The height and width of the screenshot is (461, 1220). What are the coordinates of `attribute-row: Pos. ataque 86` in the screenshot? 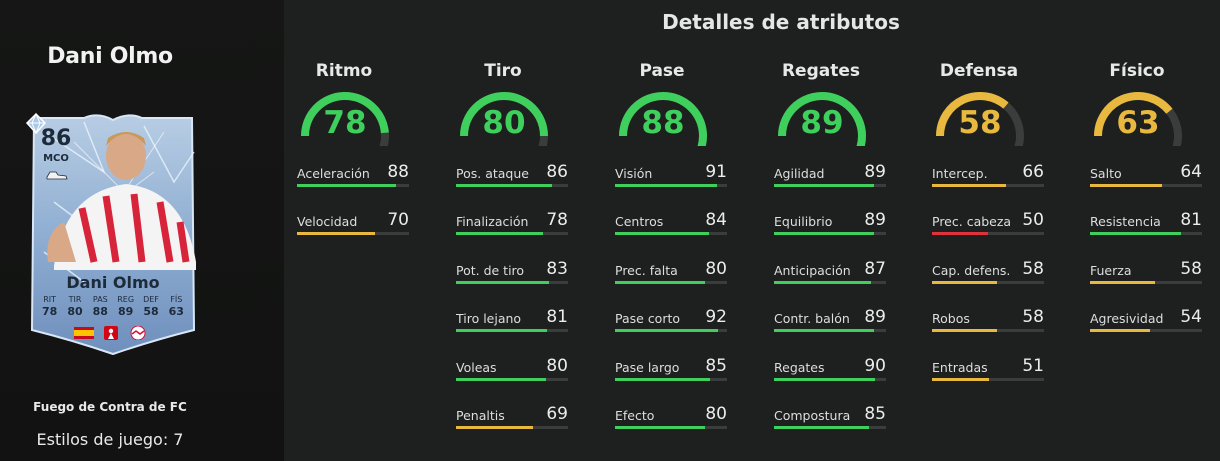 It's located at (521, 173).